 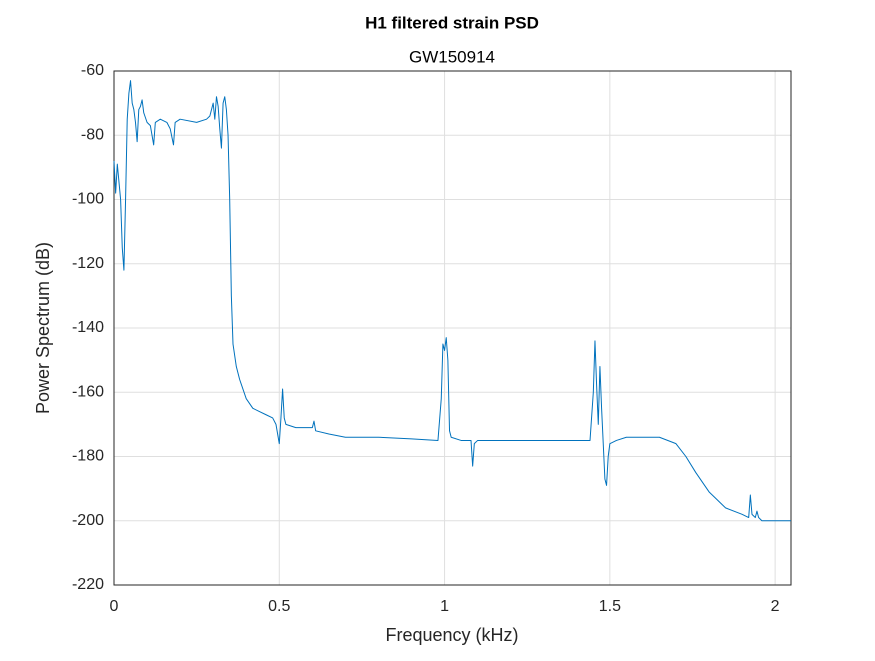 I want to click on x-tick-label: 0, so click(x=114, y=606).